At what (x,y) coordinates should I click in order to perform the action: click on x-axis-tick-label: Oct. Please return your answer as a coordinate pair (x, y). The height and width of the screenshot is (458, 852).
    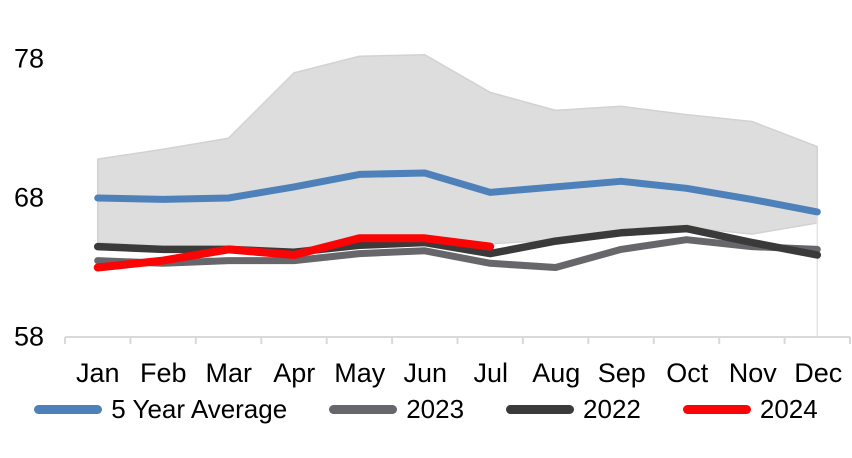
    Looking at the image, I should click on (687, 373).